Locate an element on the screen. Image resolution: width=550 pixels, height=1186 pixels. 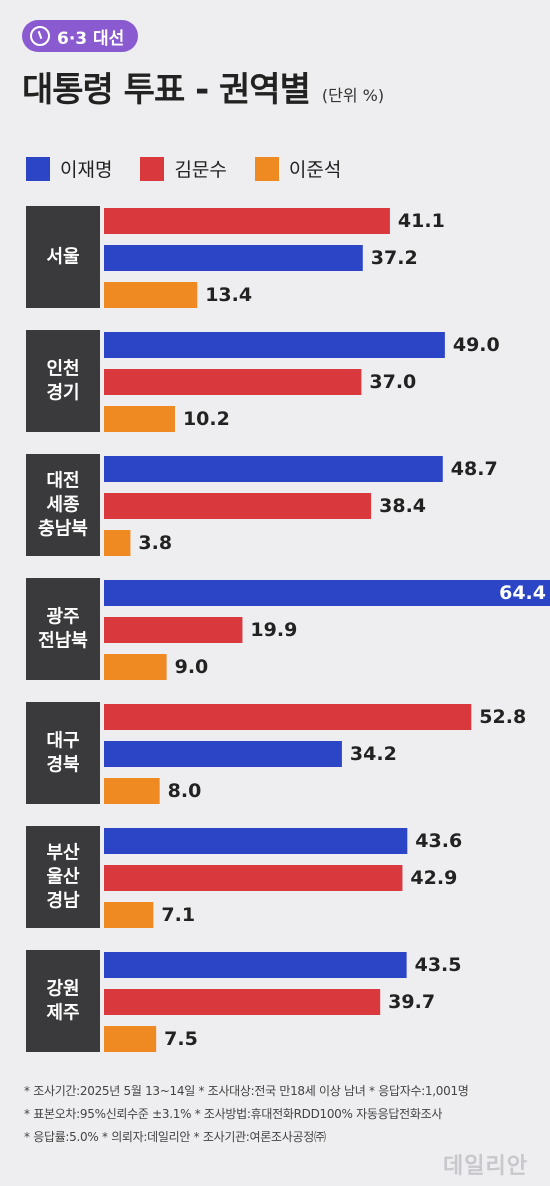
legend-item-kim-ms: 김문수 is located at coordinates (183, 168).